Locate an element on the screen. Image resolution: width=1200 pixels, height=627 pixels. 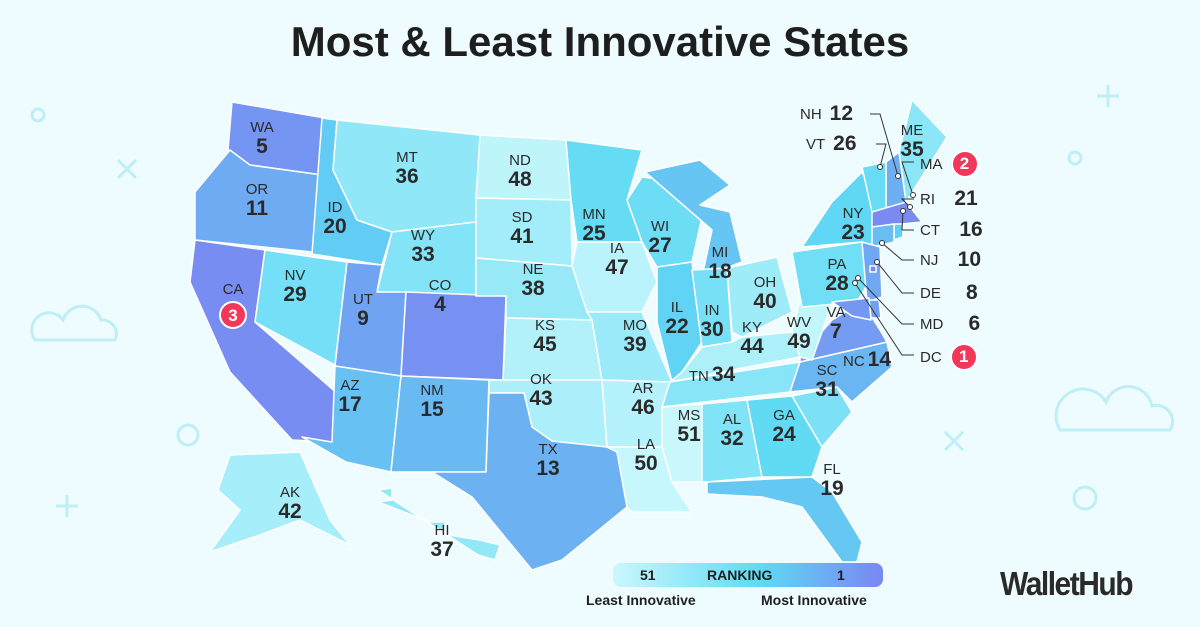
state-label-mi: MI 18 is located at coordinates (719, 263).